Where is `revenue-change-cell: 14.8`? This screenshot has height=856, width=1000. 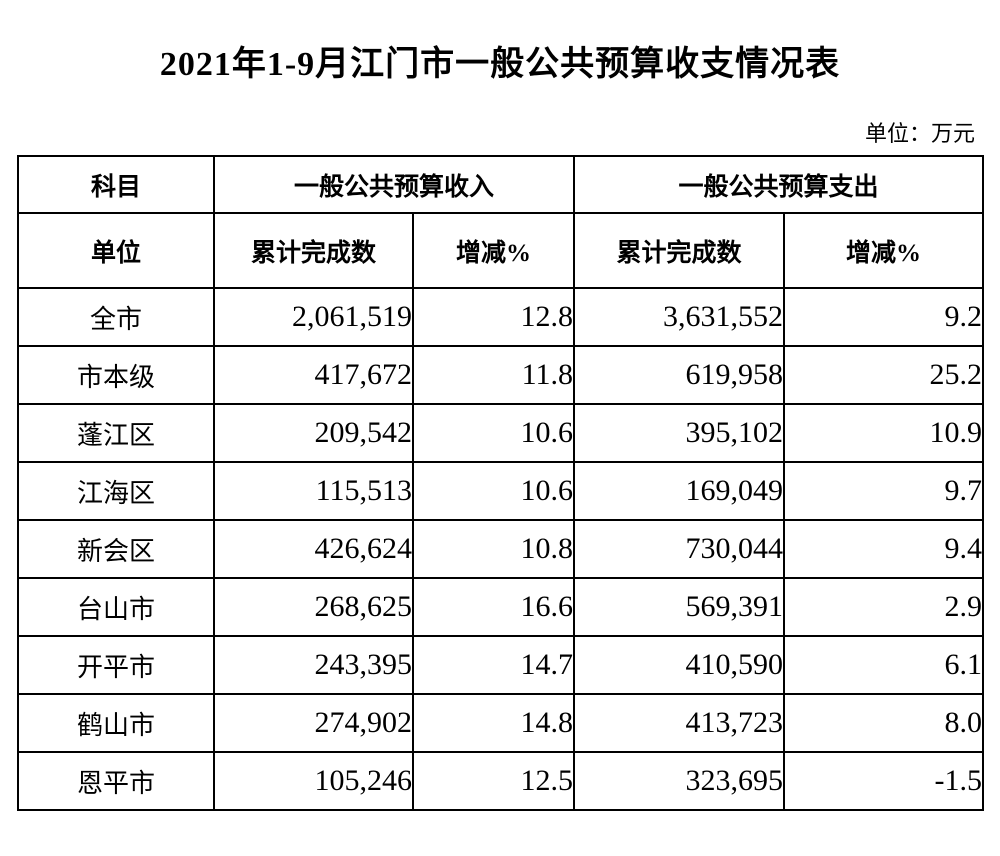 revenue-change-cell: 14.8 is located at coordinates (493, 723).